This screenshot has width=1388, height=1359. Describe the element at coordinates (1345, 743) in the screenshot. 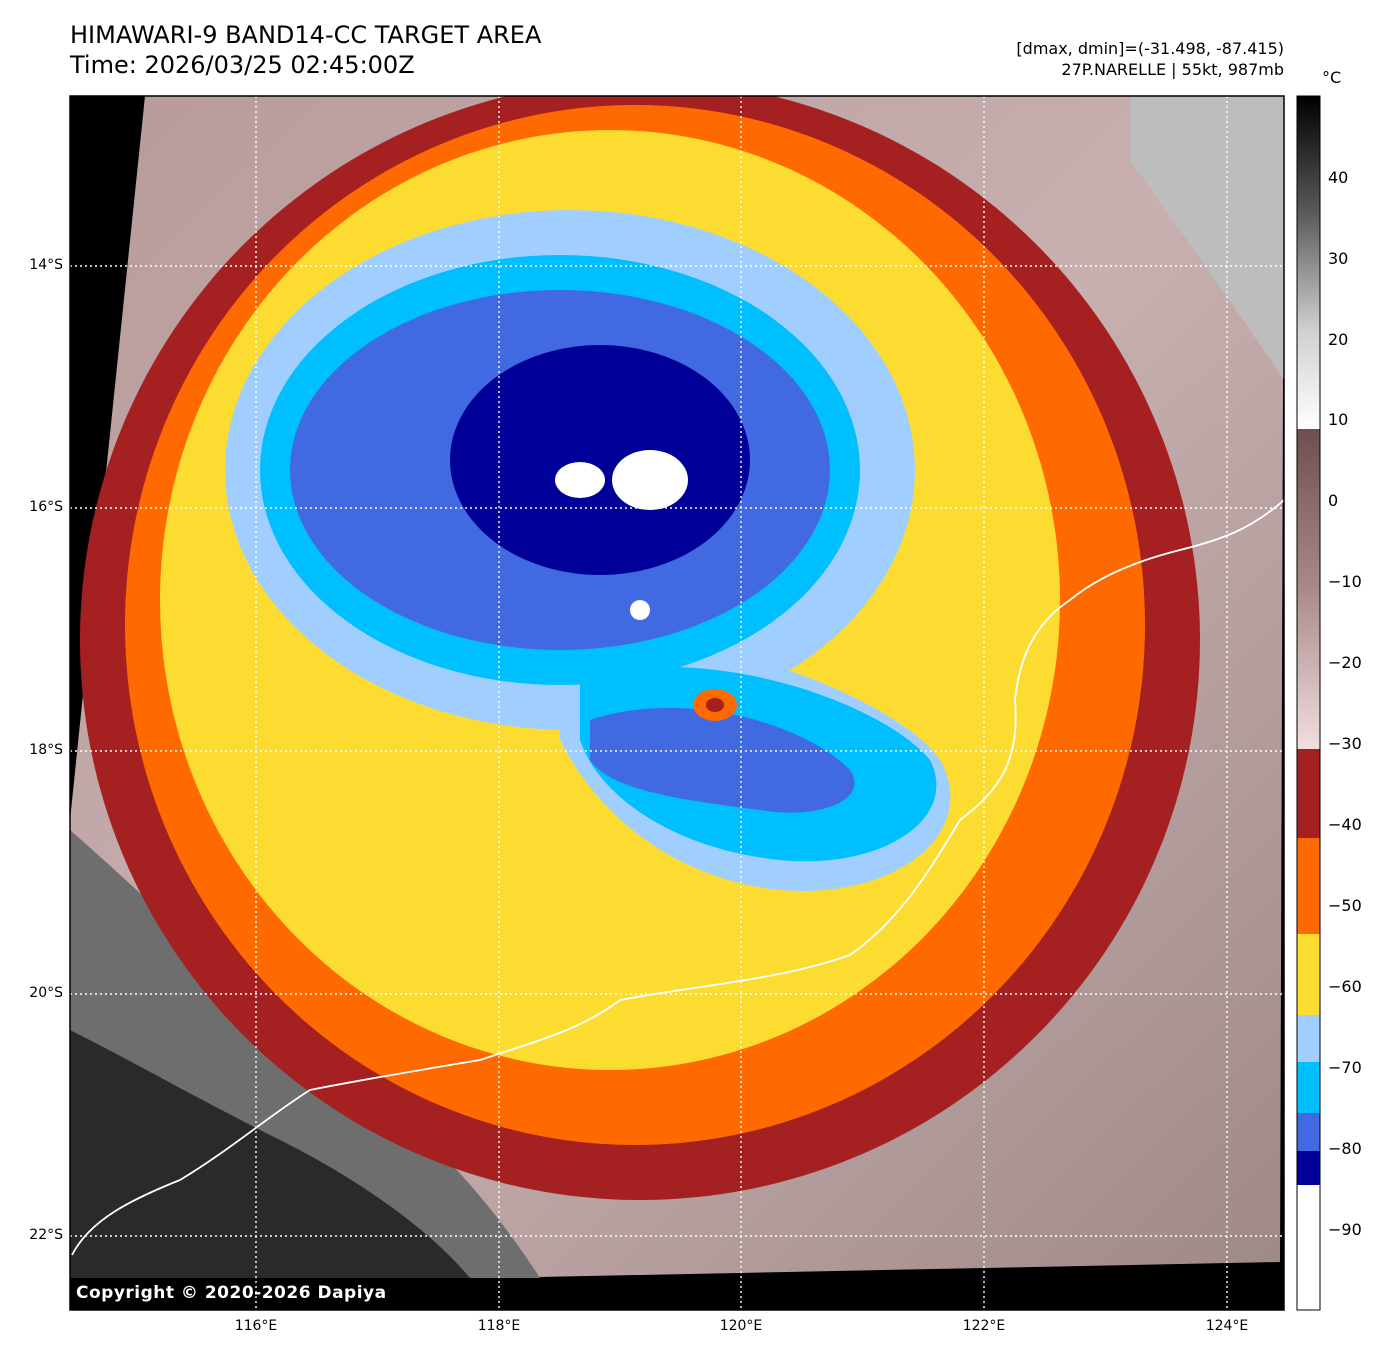

I see `colorbar-tick-minus30: −30` at that location.